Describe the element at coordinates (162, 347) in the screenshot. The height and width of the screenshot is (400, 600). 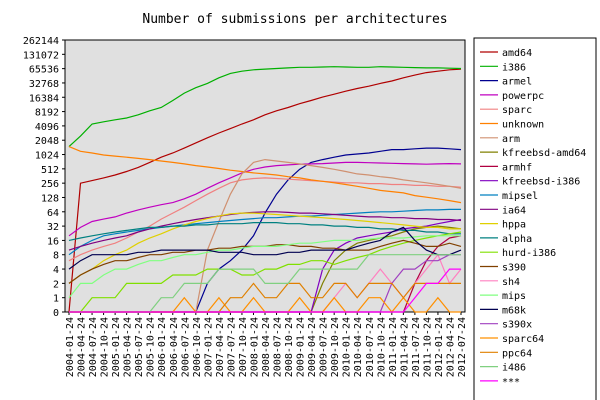
I see `x-tick-label: 2006-01-24` at that location.